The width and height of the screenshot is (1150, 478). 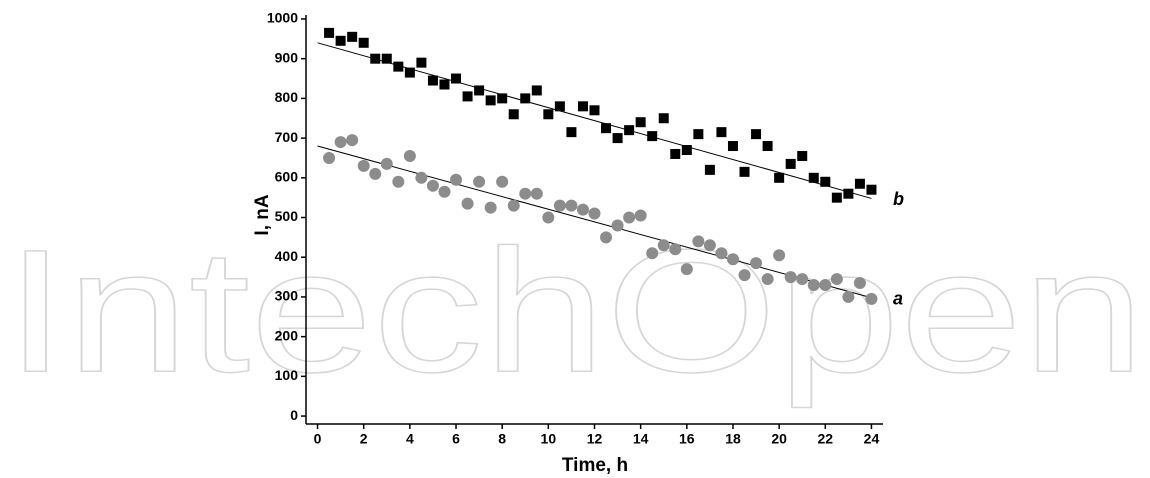 I want to click on y-axis-title: I, nA, so click(x=262, y=214).